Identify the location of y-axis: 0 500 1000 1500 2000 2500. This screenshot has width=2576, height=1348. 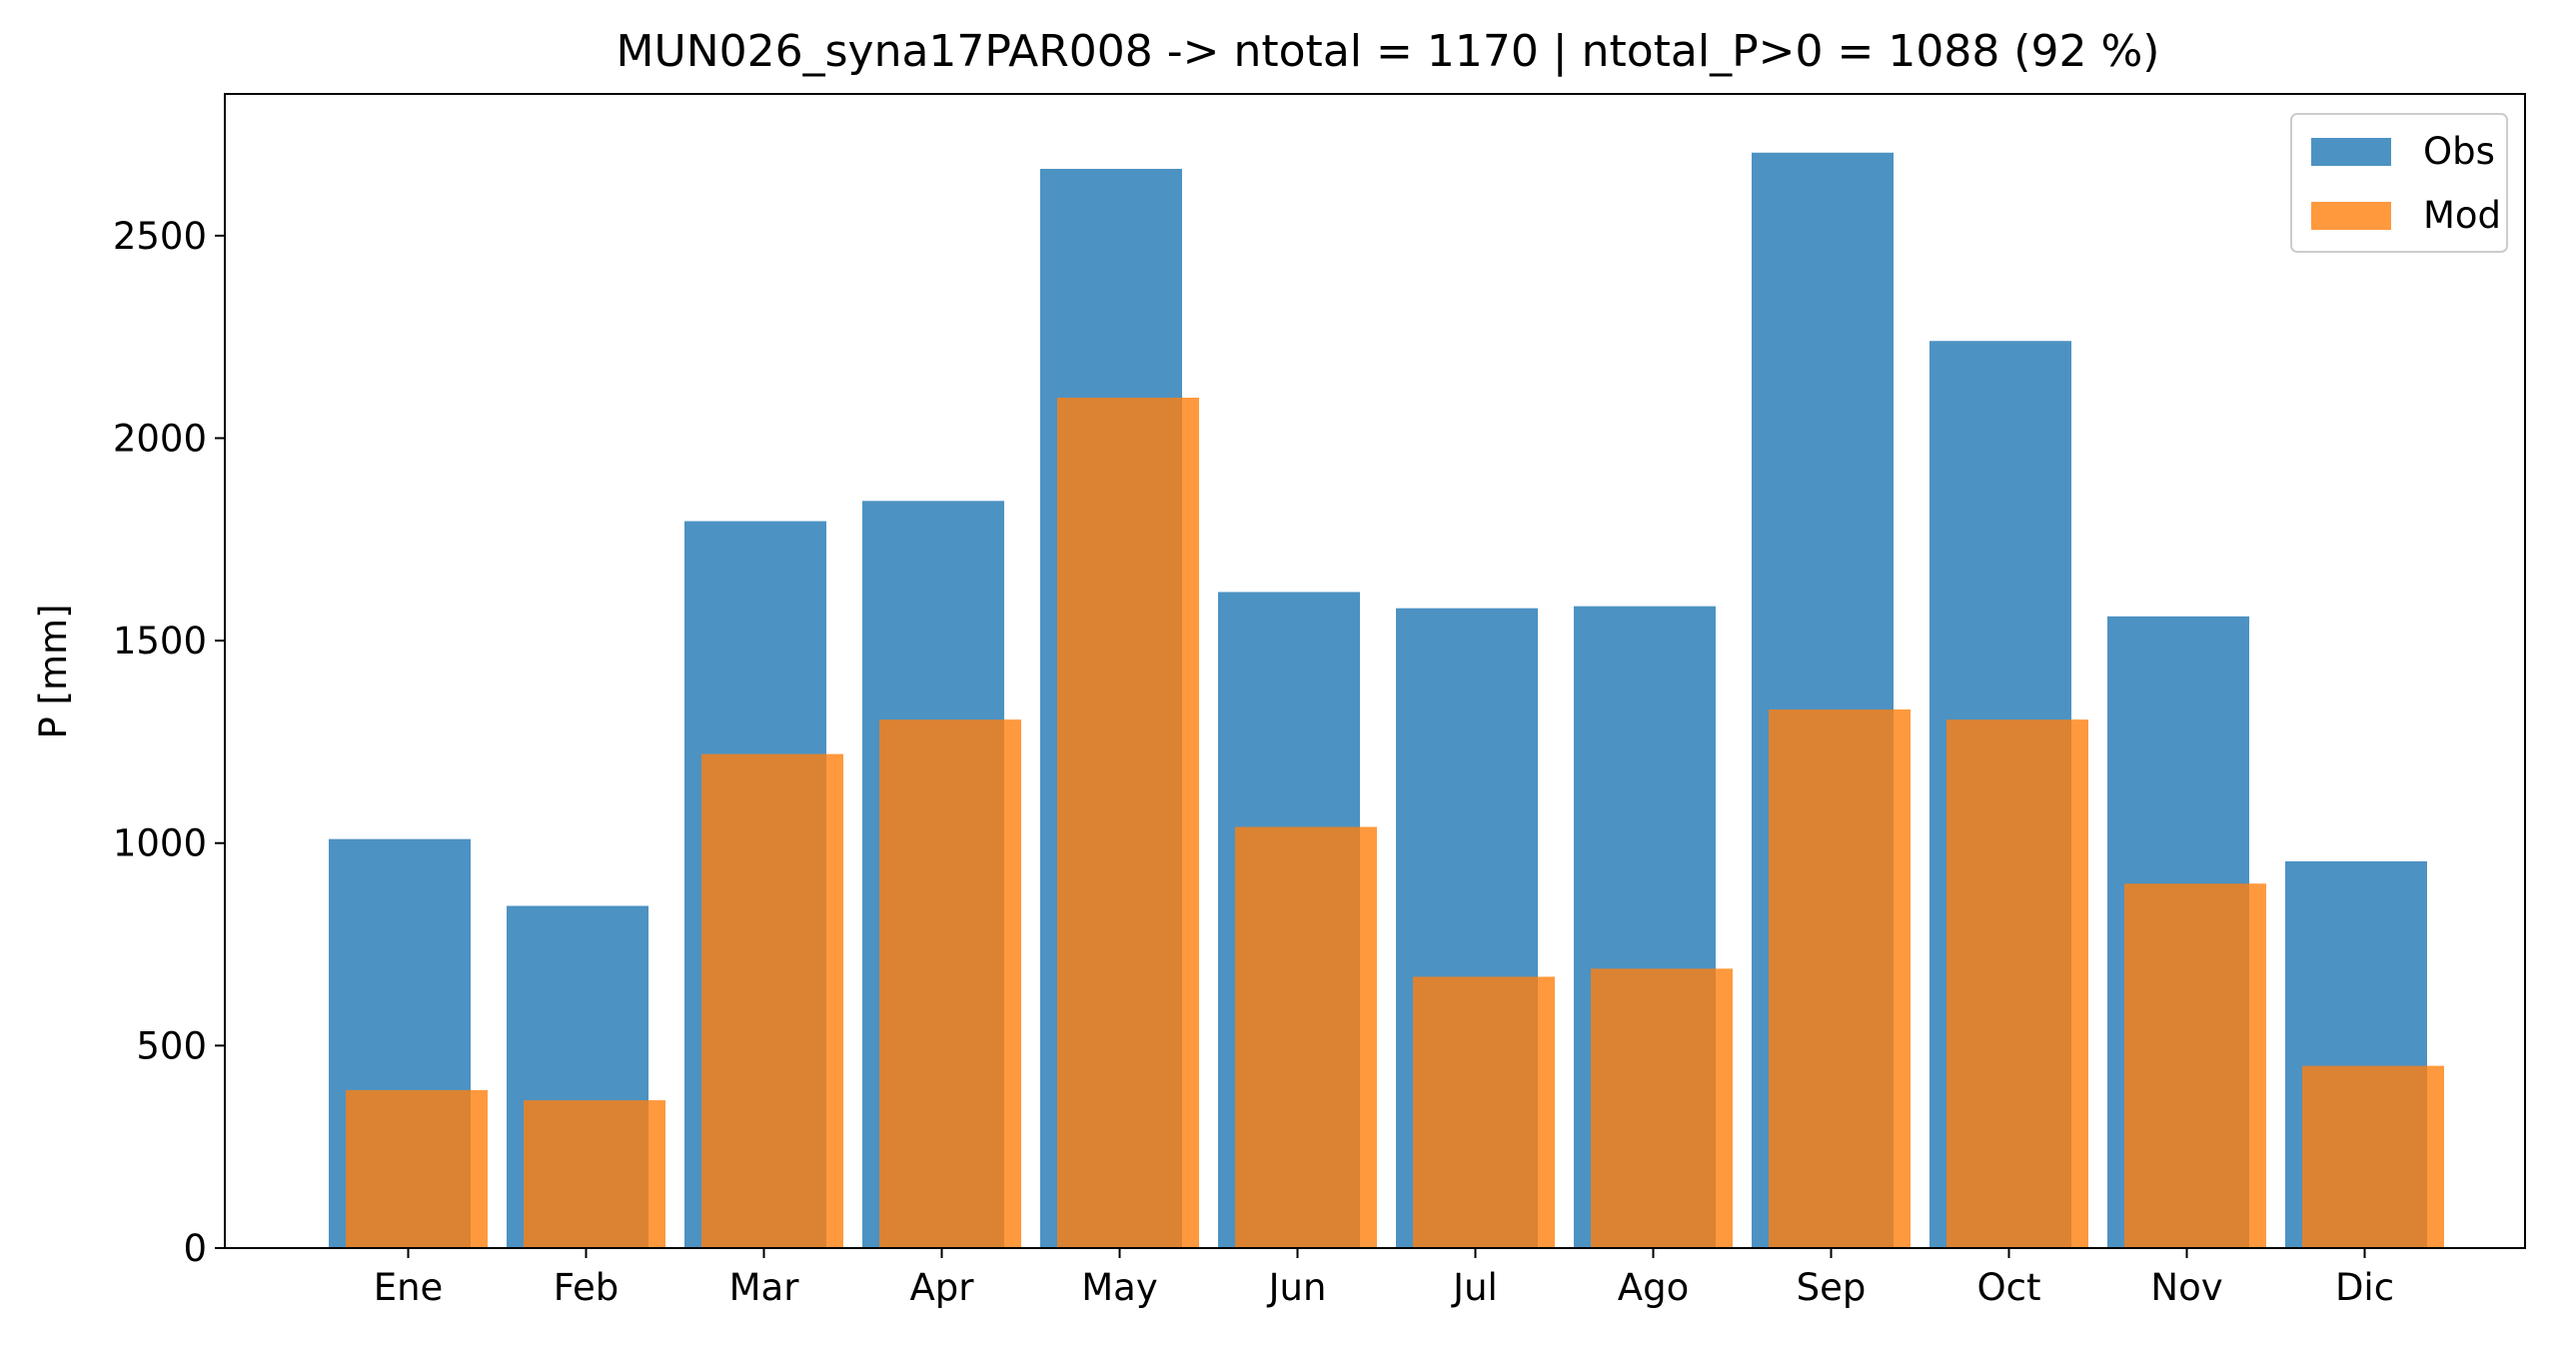
(169, 742).